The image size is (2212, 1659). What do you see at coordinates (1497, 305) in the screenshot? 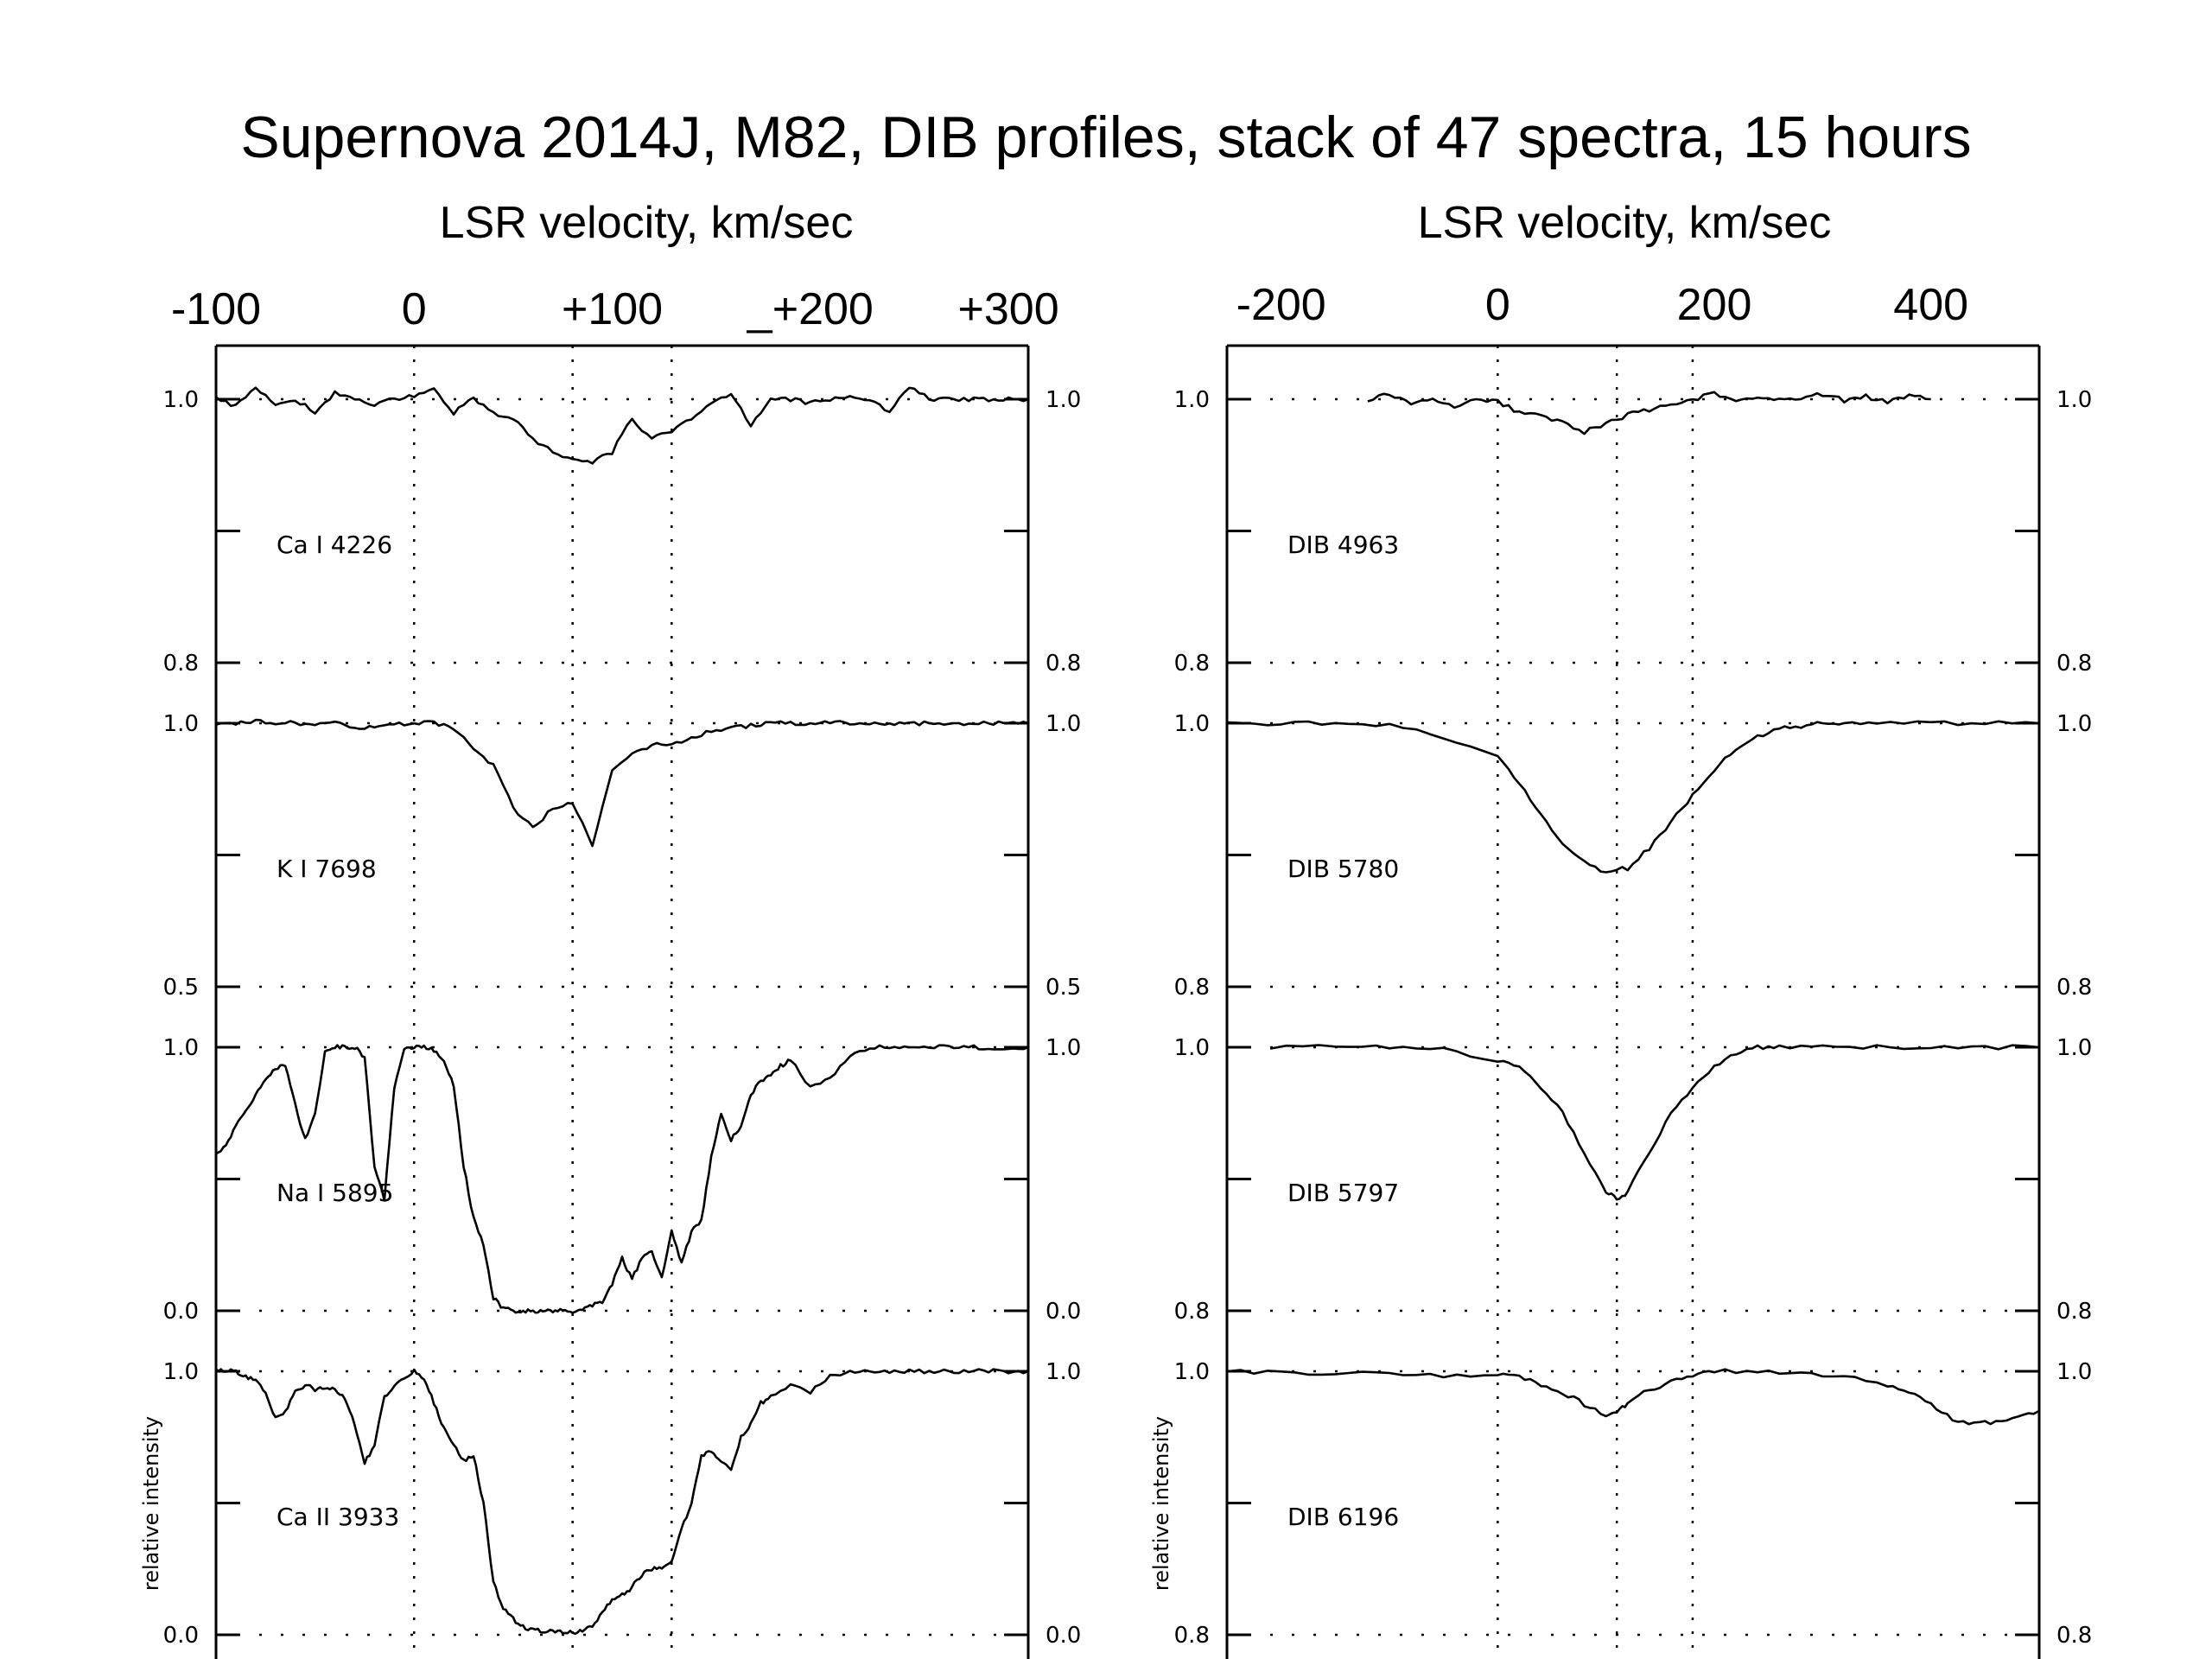
I see `right-top-tick-label: 0` at bounding box center [1497, 305].